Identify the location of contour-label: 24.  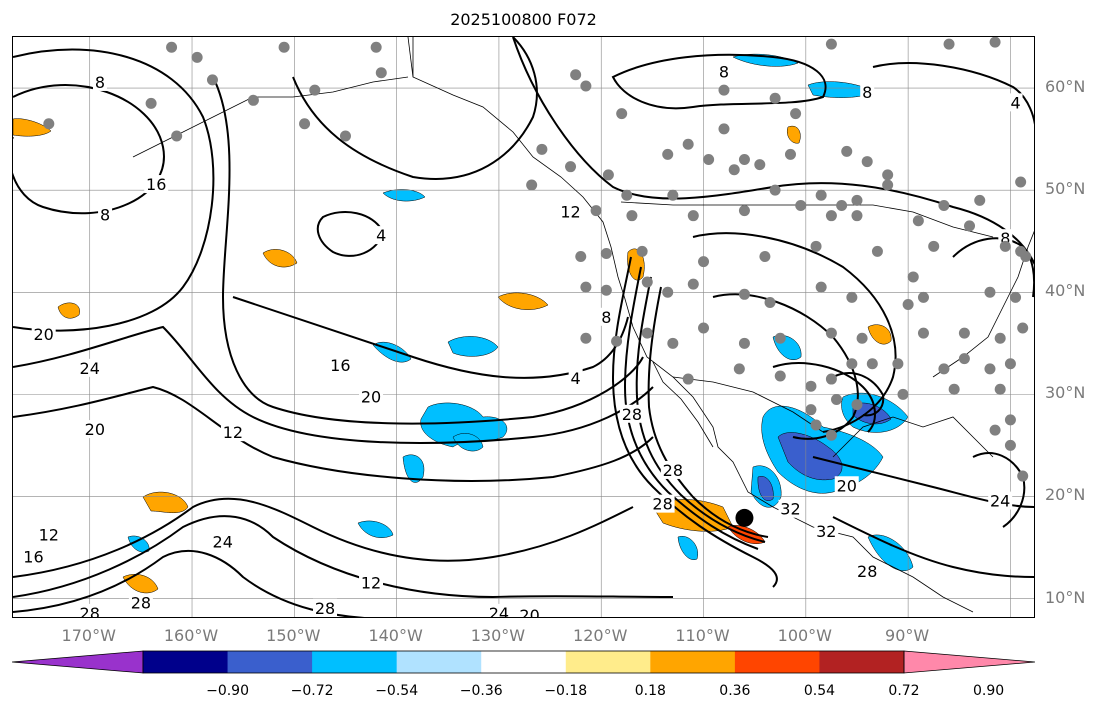
(223, 541).